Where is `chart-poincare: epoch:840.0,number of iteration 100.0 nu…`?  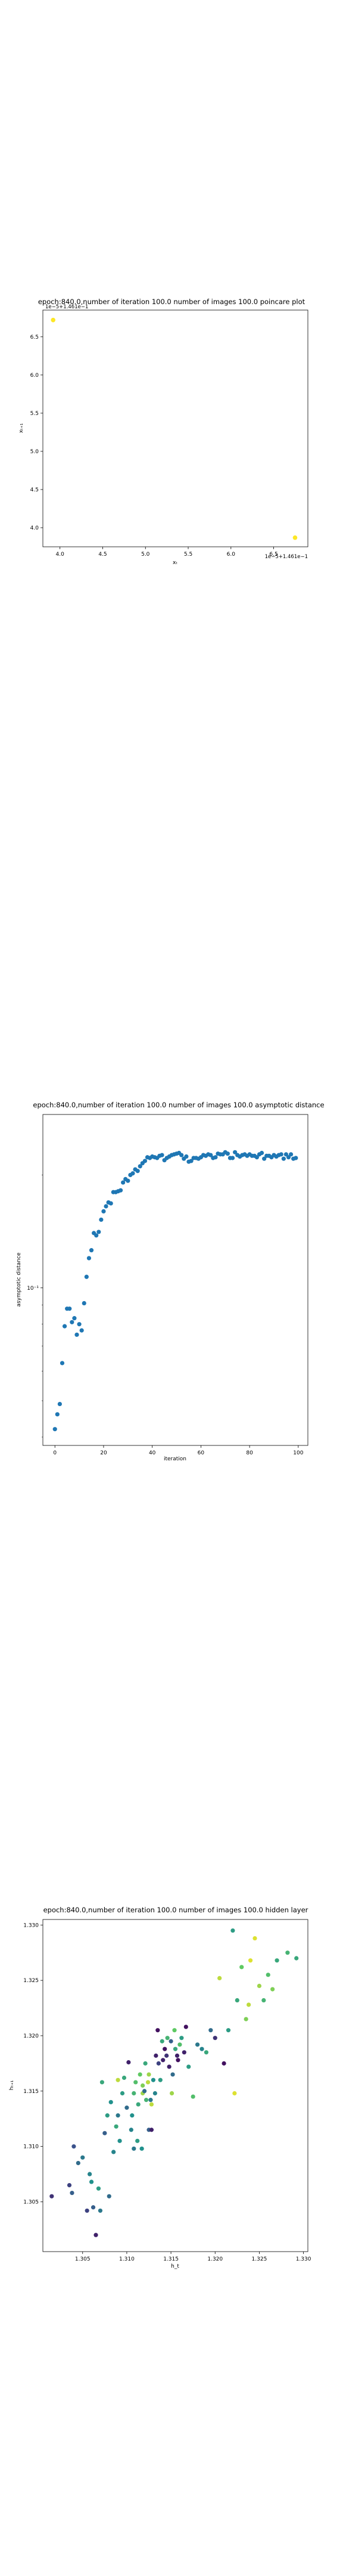
chart-poincare: epoch:840.0,number of iteration 100.0 nu… is located at coordinates (163, 432).